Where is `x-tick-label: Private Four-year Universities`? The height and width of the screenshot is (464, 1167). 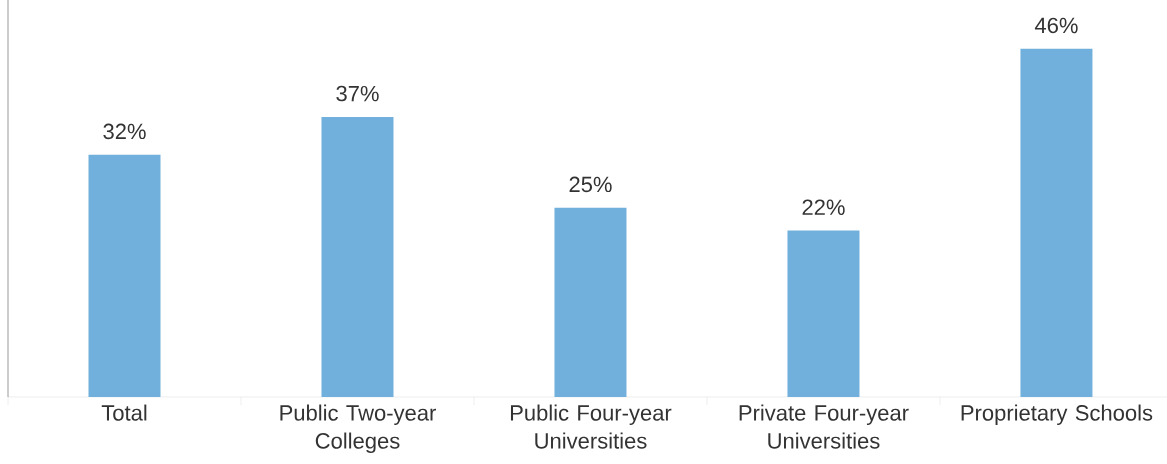 x-tick-label: Private Four-year Universities is located at coordinates (824, 426).